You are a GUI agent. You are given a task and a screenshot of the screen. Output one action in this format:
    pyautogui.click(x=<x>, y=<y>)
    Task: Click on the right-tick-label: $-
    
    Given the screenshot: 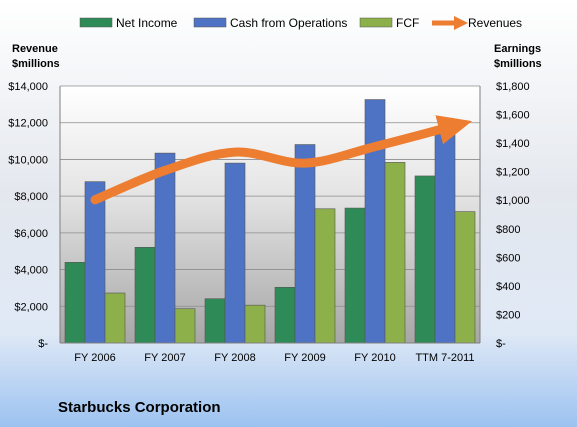 What is the action you would take?
    pyautogui.click(x=501, y=344)
    